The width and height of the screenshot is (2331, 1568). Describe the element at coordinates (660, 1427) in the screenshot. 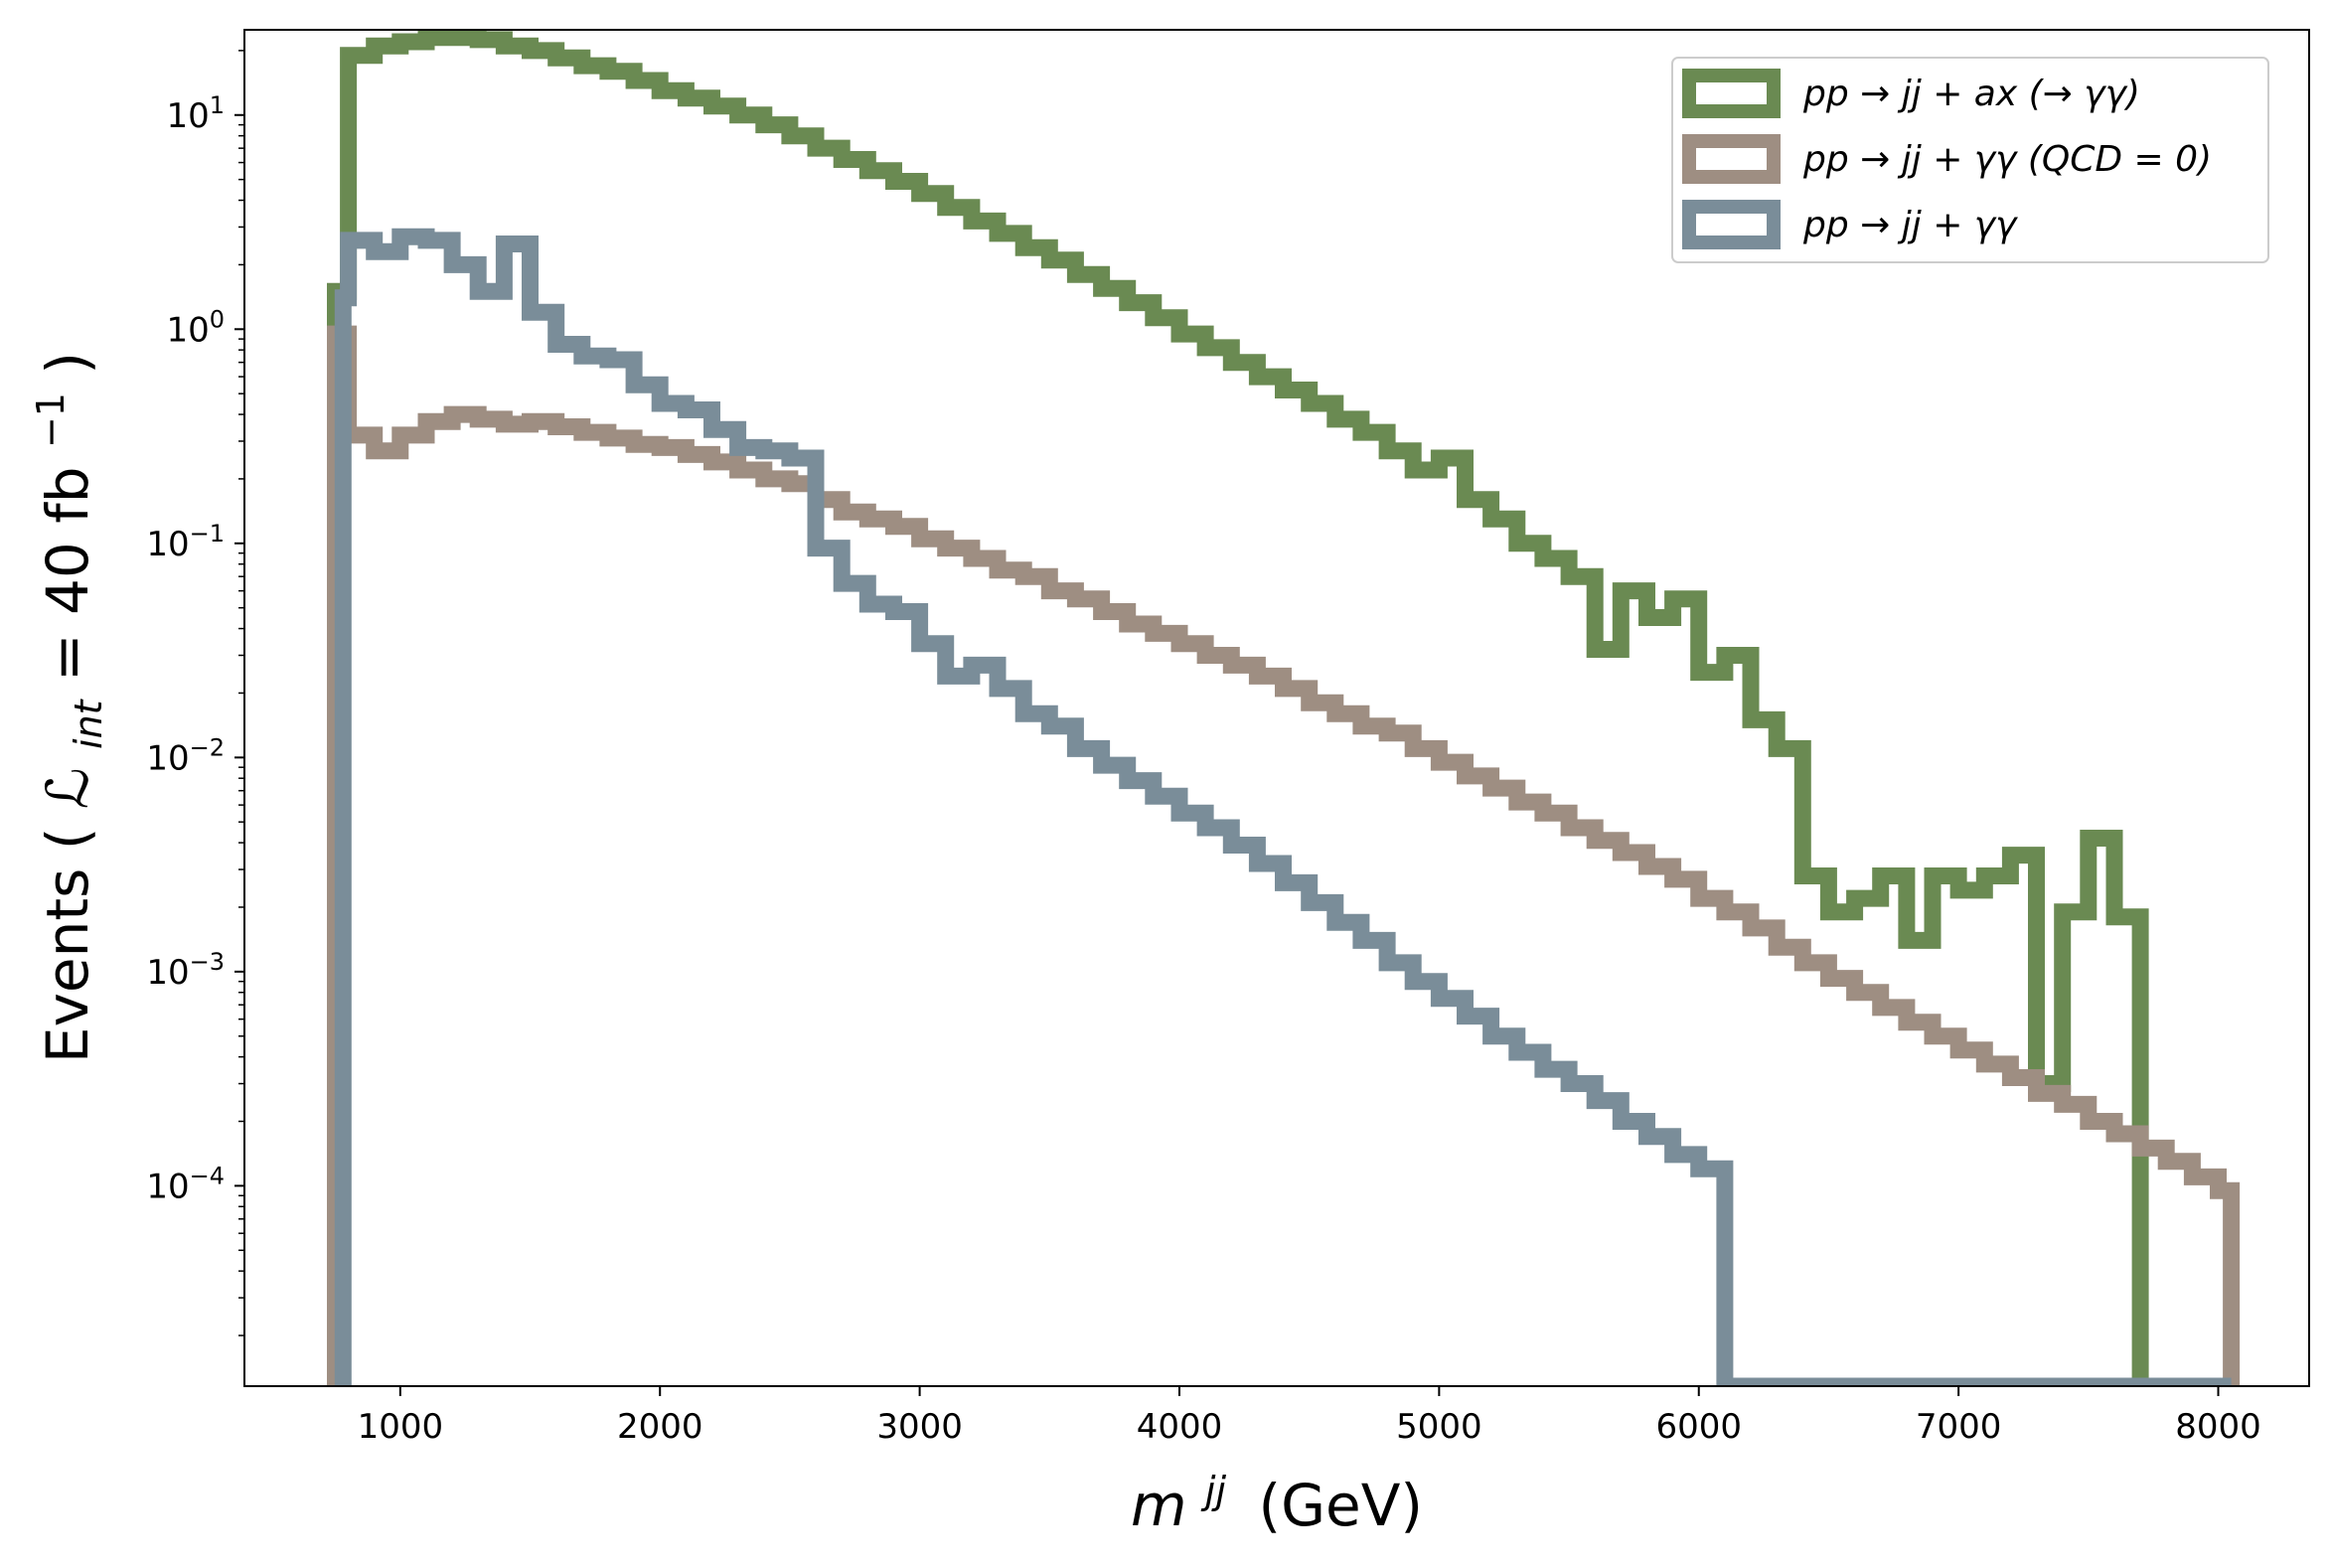

I see `x-tick-label: 2000` at that location.